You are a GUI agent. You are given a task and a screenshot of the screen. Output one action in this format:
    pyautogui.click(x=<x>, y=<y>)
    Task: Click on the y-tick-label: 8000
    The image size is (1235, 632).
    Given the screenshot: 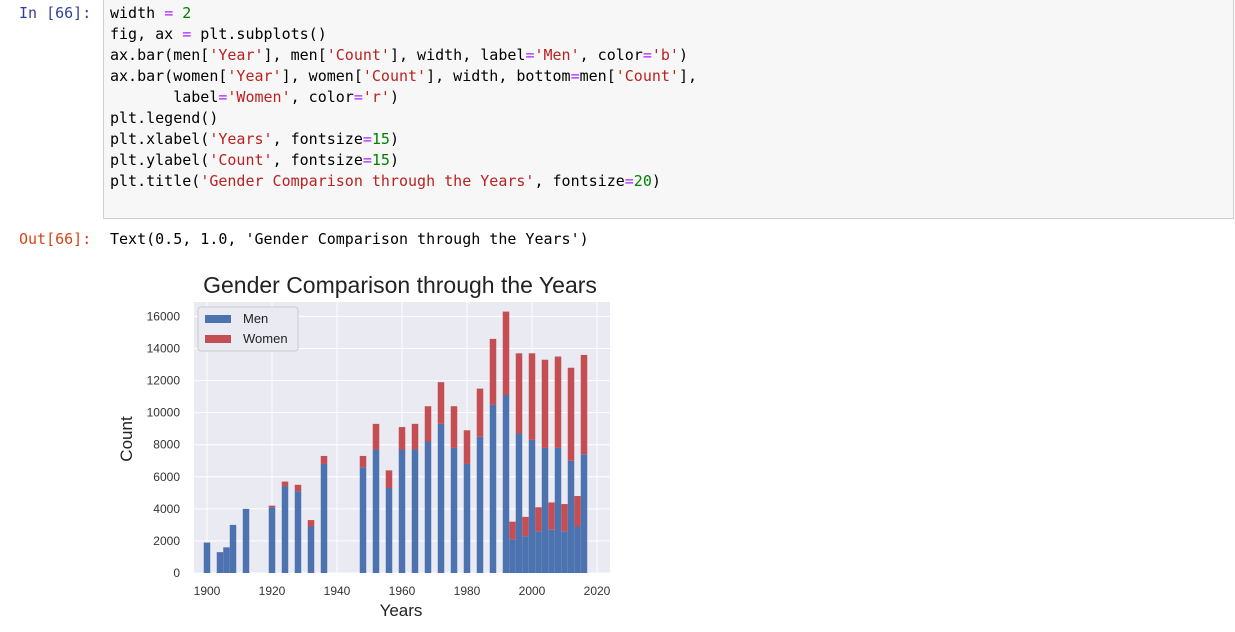 What is the action you would take?
    pyautogui.click(x=166, y=445)
    